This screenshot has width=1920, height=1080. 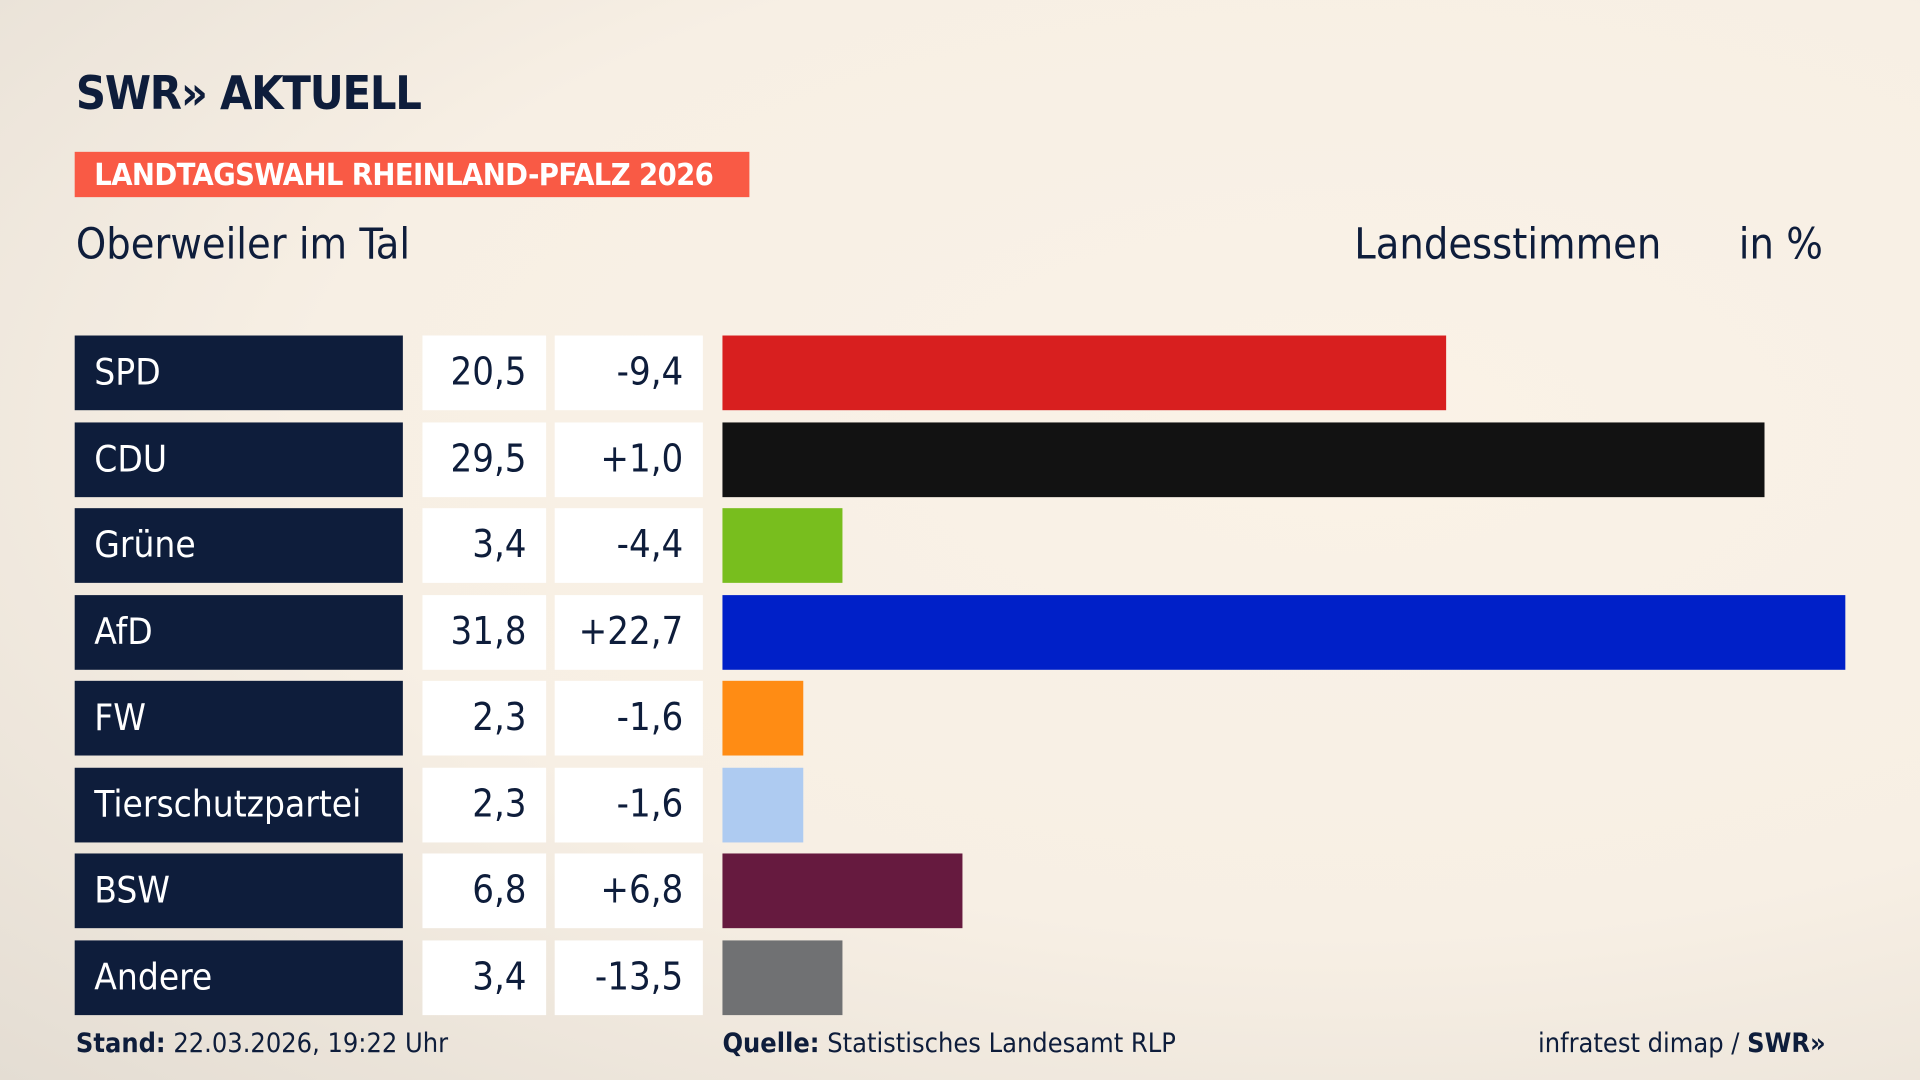 I want to click on vote-share: 6,8, so click(x=484, y=891).